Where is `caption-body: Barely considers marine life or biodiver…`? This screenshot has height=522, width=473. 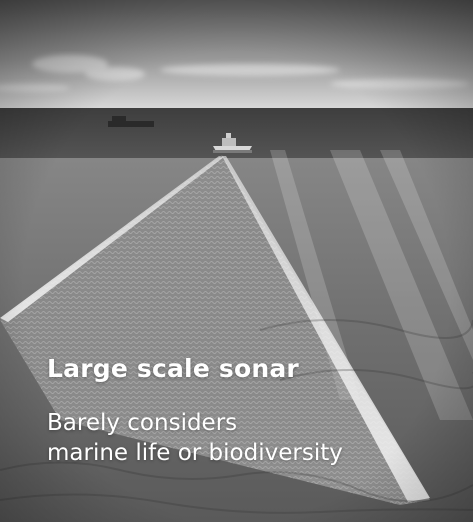
caption-body: Barely considers marine life or biodiver… is located at coordinates (252, 438).